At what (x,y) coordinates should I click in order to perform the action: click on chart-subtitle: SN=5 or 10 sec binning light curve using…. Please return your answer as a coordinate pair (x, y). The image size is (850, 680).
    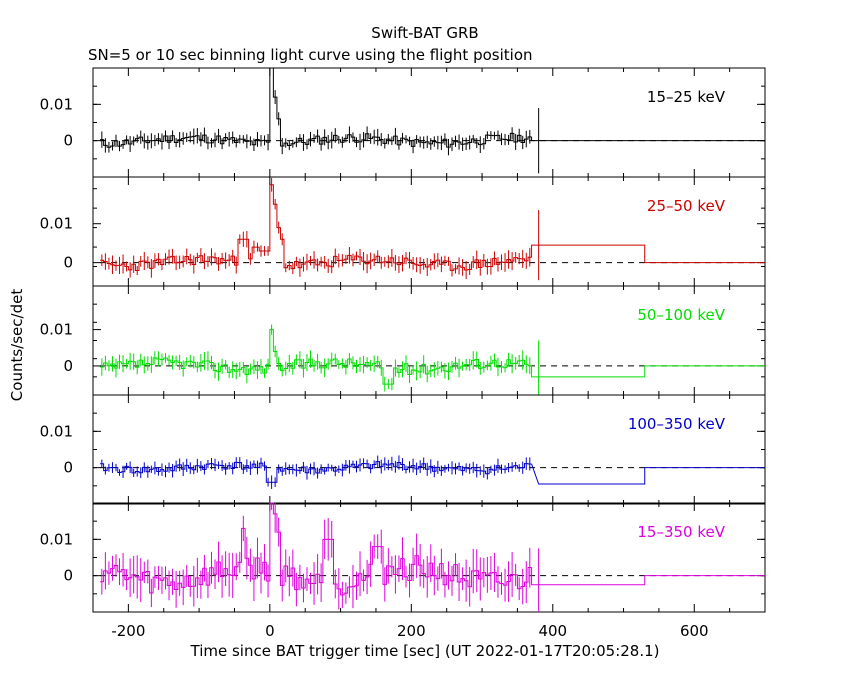
    Looking at the image, I should click on (310, 55).